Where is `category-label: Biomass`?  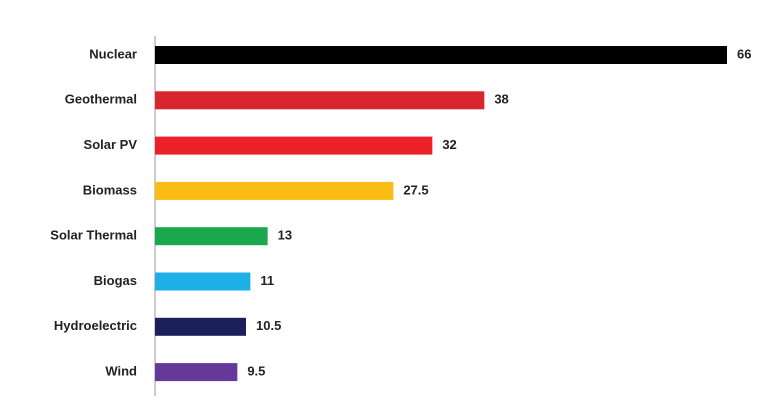
category-label: Biomass is located at coordinates (110, 189).